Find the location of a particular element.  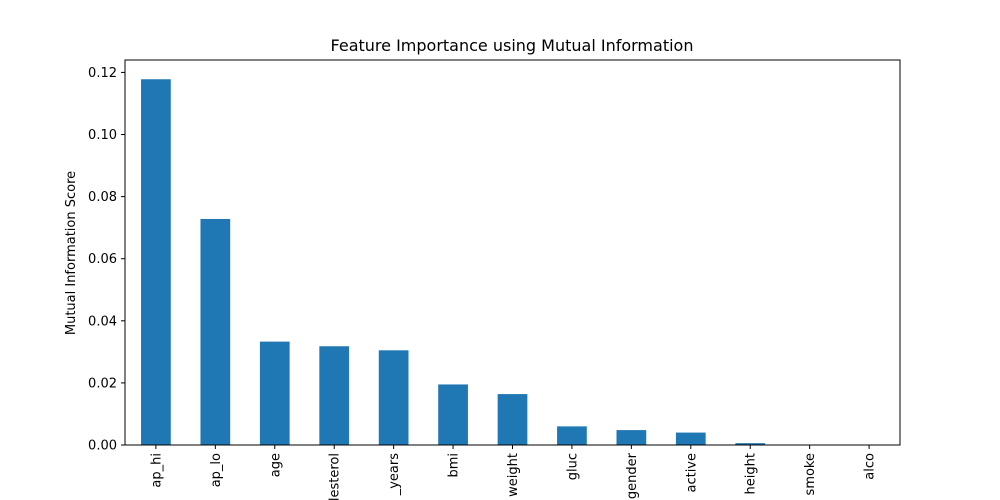

bar-bmi is located at coordinates (453, 414).